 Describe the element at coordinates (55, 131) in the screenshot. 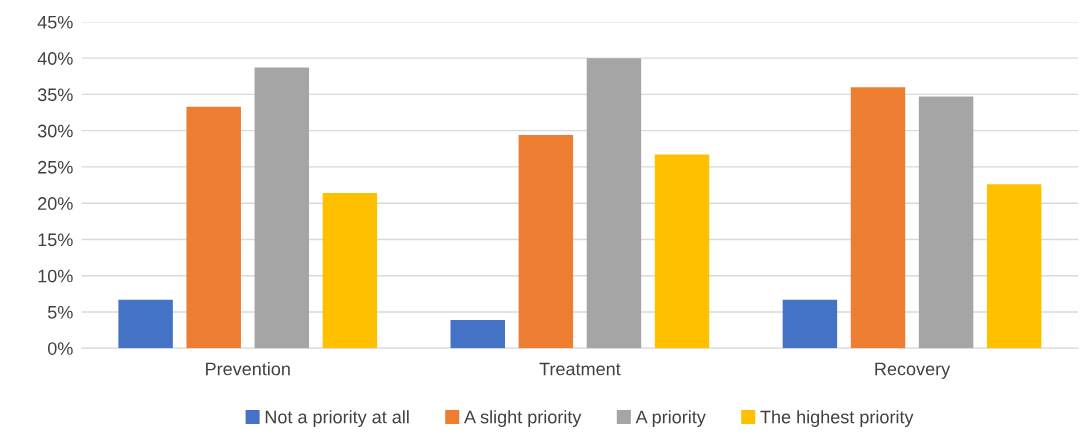

I see `y-tick-label: 30%` at that location.